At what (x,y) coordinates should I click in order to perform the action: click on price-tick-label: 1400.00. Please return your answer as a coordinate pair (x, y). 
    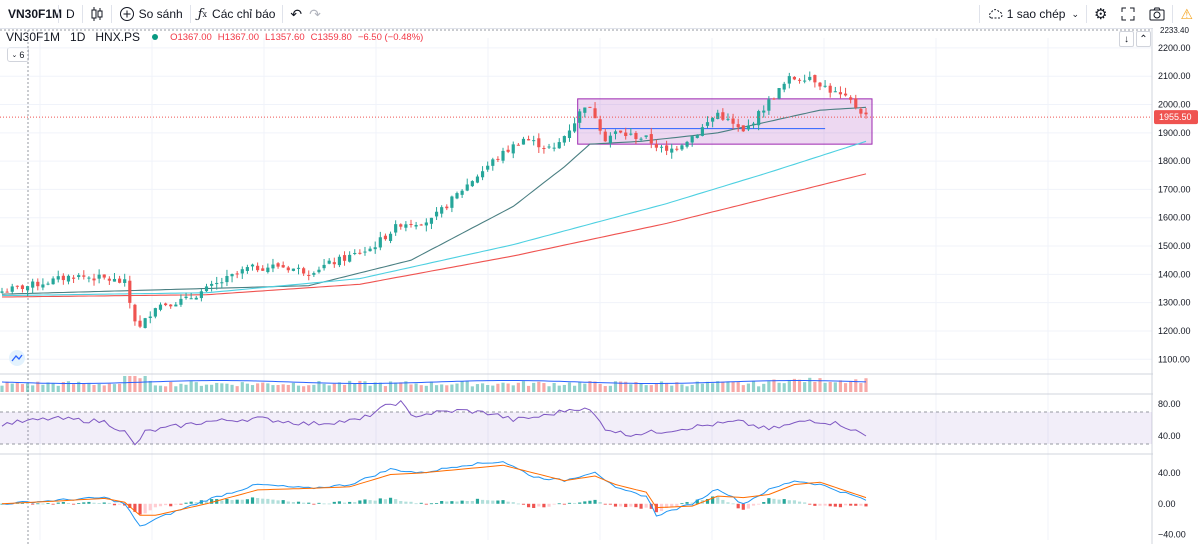
    Looking at the image, I should click on (1174, 274).